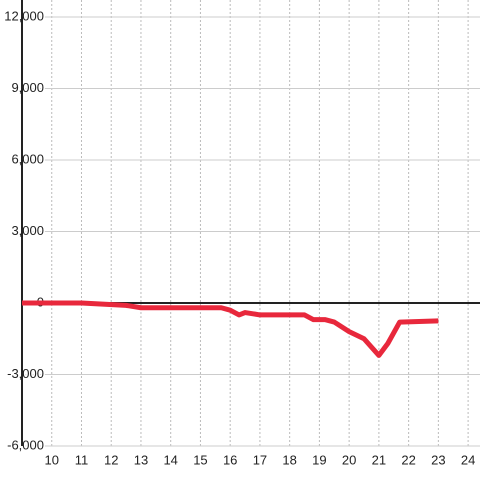  Describe the element at coordinates (379, 459) in the screenshot. I see `x-tick-label: 21` at that location.